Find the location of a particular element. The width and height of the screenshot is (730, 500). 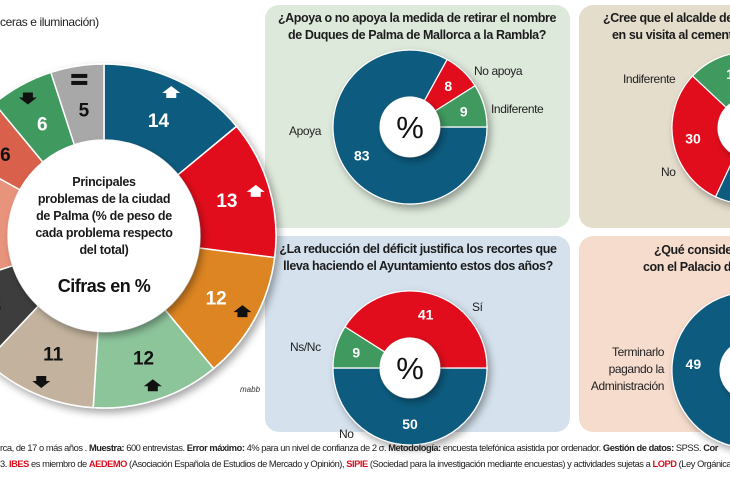

slice-value-label: 83 is located at coordinates (362, 156).